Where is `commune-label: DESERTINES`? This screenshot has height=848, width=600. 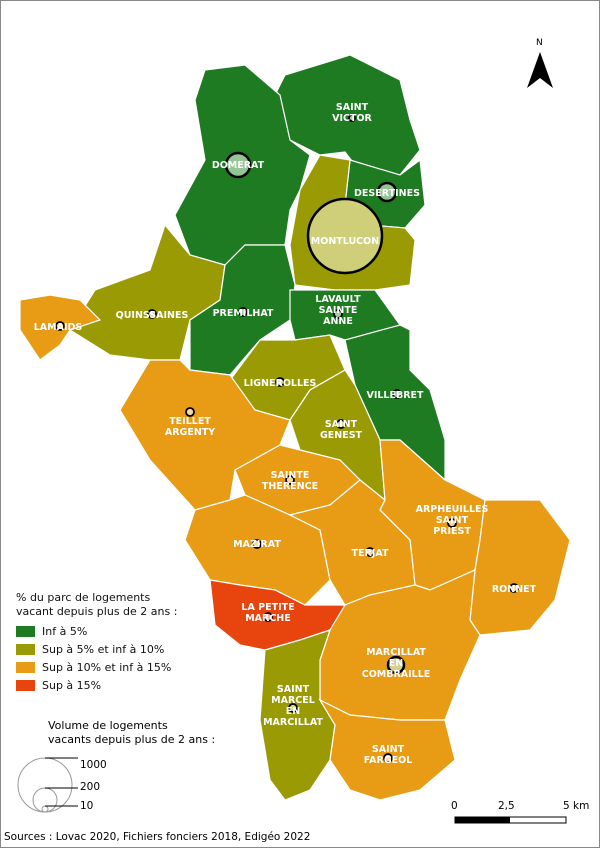 commune-label: DESERTINES is located at coordinates (387, 193).